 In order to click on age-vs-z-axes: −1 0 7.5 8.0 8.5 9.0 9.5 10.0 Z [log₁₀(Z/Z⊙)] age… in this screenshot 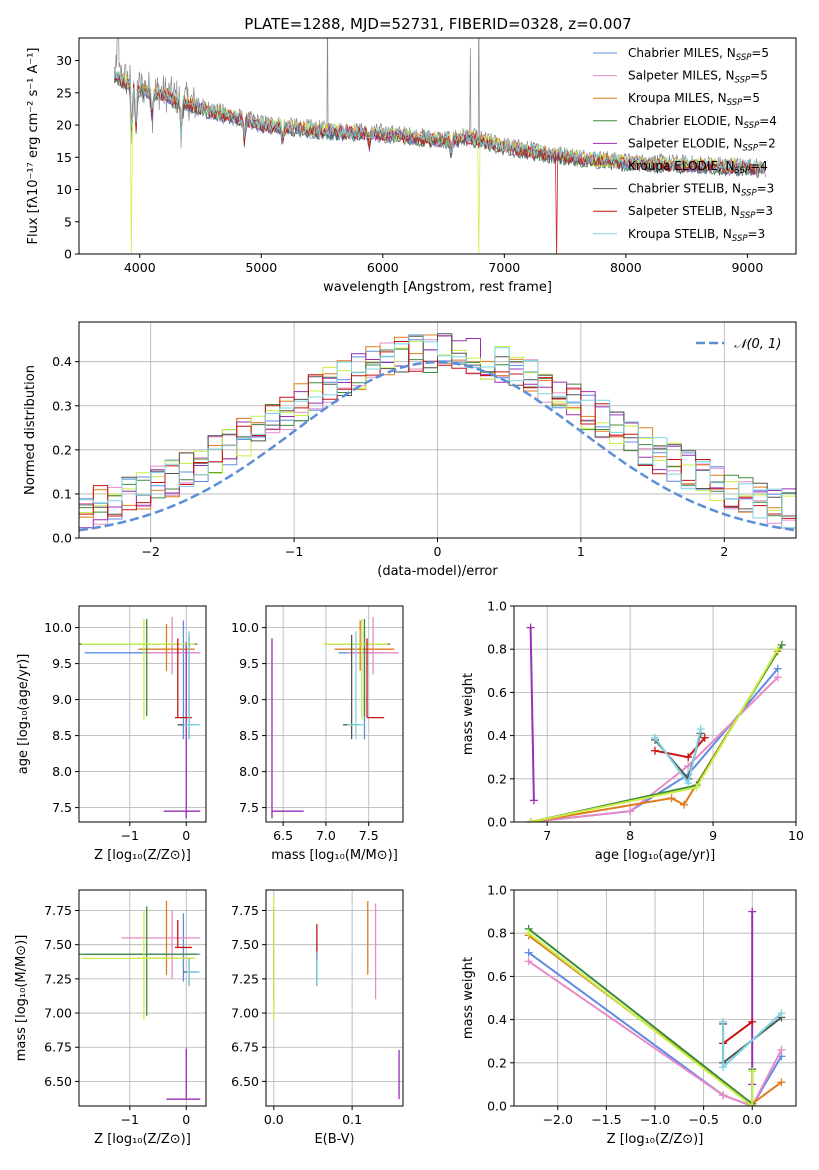, I will do `click(111, 734)`.